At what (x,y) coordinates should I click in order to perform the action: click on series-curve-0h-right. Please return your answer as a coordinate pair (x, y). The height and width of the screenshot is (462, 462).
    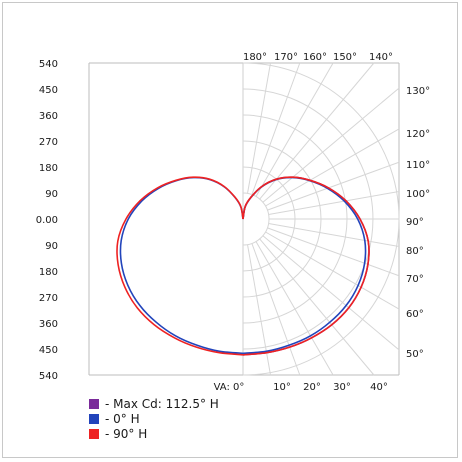
    Looking at the image, I should click on (304, 265).